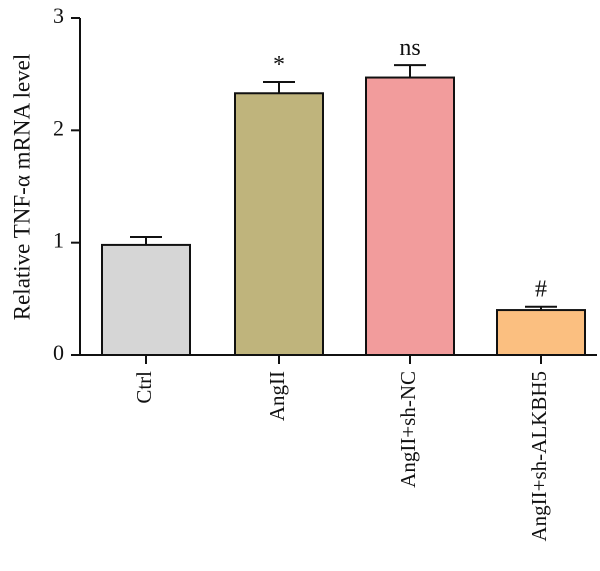 The image size is (600, 571). Describe the element at coordinates (144, 387) in the screenshot. I see `x-category-label: Ctrl` at that location.